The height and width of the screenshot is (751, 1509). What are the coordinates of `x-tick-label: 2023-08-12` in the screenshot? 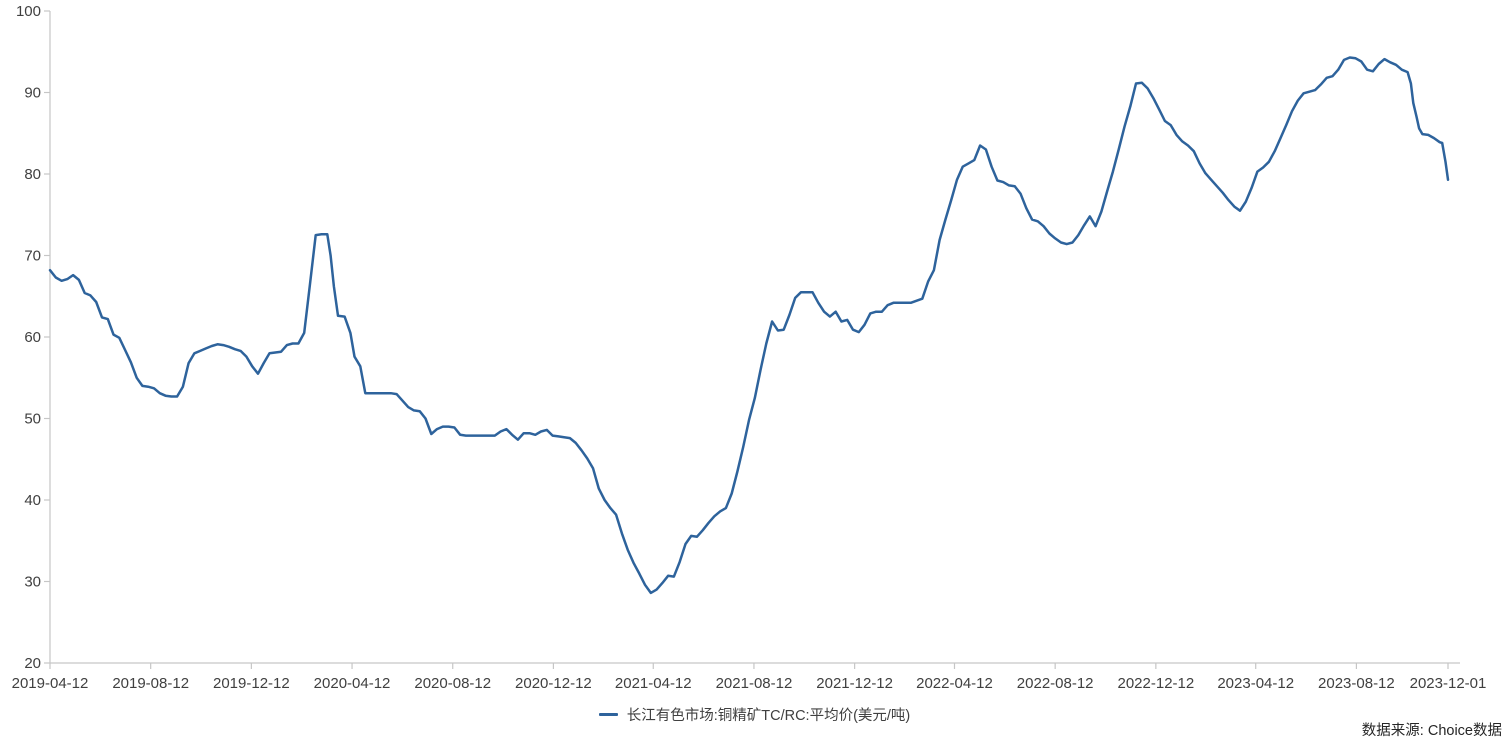 It's located at (1356, 683).